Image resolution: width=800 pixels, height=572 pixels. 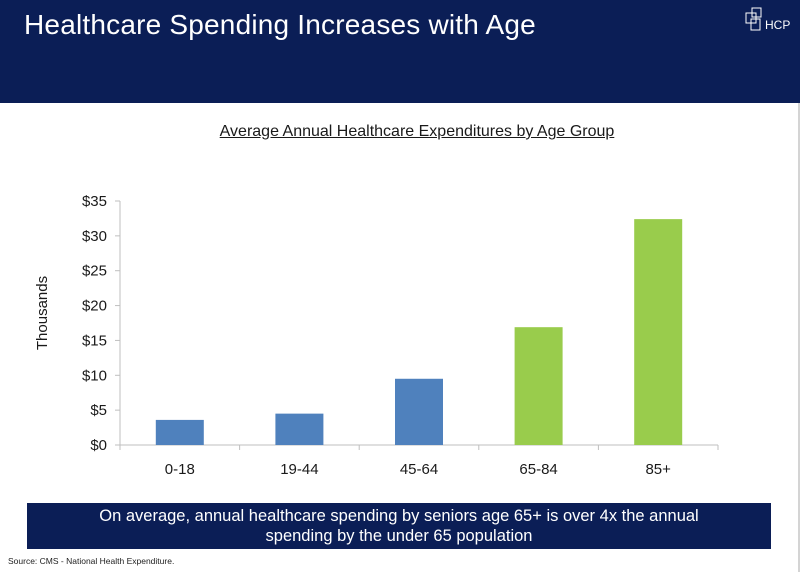 What do you see at coordinates (42, 313) in the screenshot?
I see `y-axis-title: Thousands` at bounding box center [42, 313].